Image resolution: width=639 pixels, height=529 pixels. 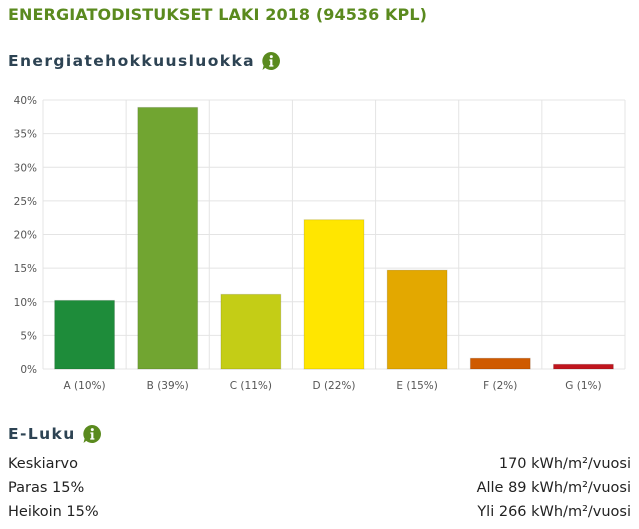 I want to click on stat-label: Keskiarvo, so click(x=43, y=464).